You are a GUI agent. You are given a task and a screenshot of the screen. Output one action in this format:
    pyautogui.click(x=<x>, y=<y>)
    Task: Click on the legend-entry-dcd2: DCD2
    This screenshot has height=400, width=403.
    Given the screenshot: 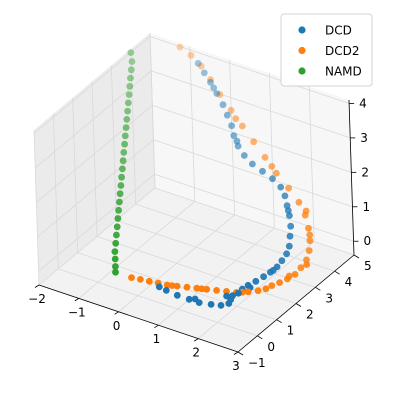 What is the action you would take?
    pyautogui.click(x=329, y=51)
    